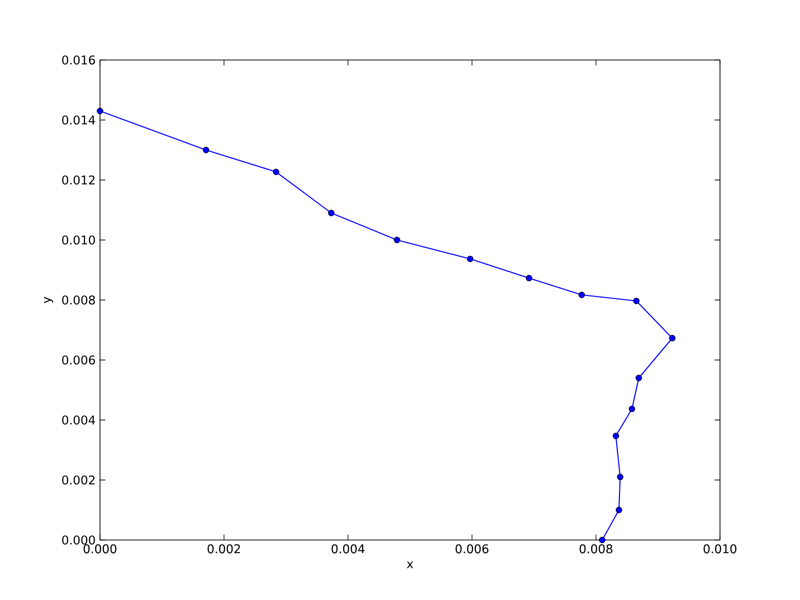  Describe the element at coordinates (348, 549) in the screenshot. I see `x-tick-label: 0.004` at that location.